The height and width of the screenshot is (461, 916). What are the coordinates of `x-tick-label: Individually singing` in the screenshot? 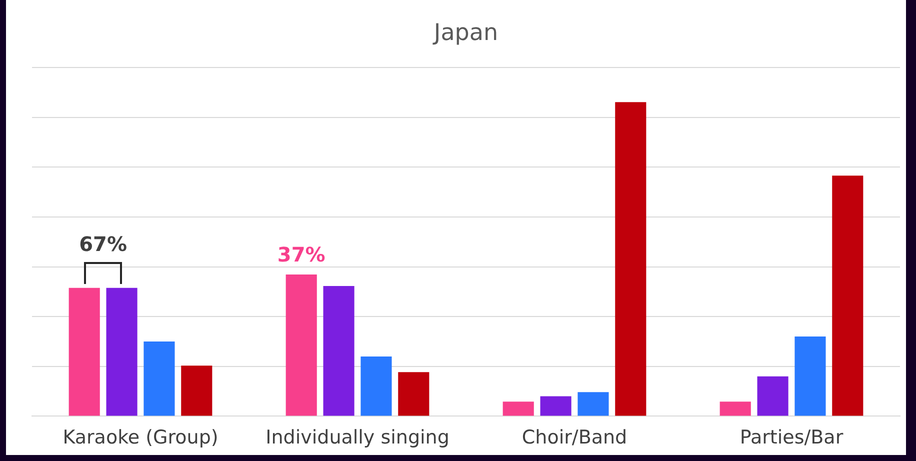 It's located at (358, 437).